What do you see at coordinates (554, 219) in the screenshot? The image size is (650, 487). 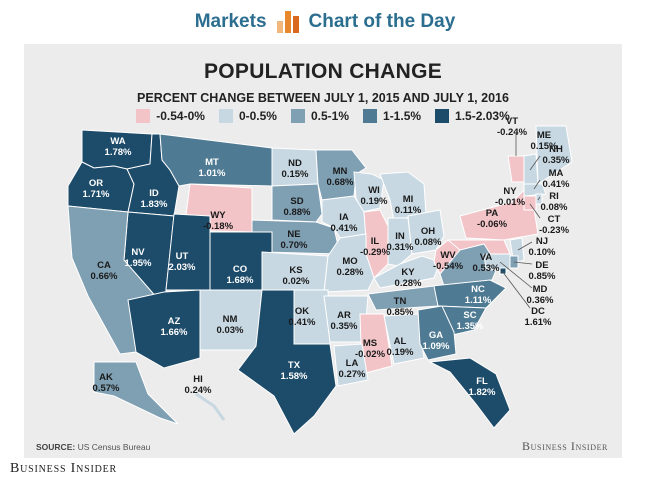 I see `state-abbr-label: CT` at bounding box center [554, 219].